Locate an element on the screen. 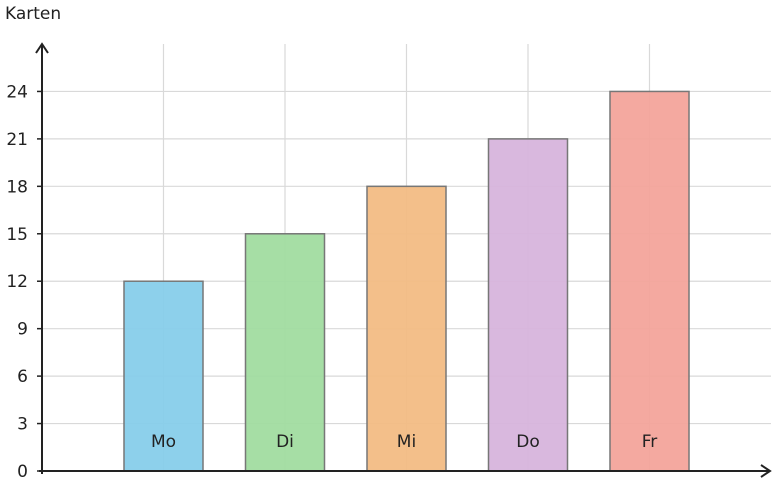  x-tick-label: Di is located at coordinates (285, 442).